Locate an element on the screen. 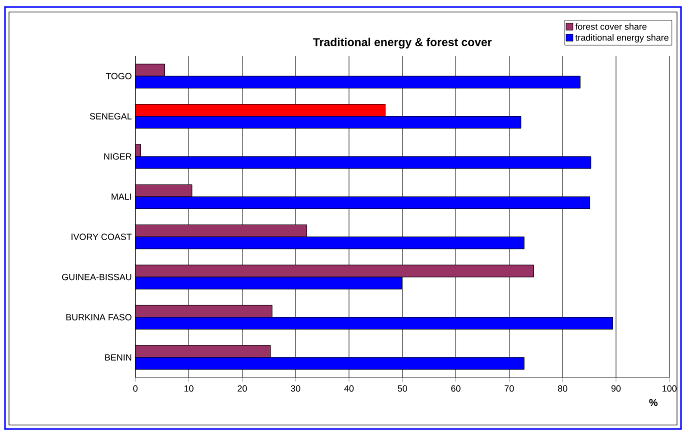 Image resolution: width=686 pixels, height=432 pixels. legend-label: traditional energy share is located at coordinates (621, 38).